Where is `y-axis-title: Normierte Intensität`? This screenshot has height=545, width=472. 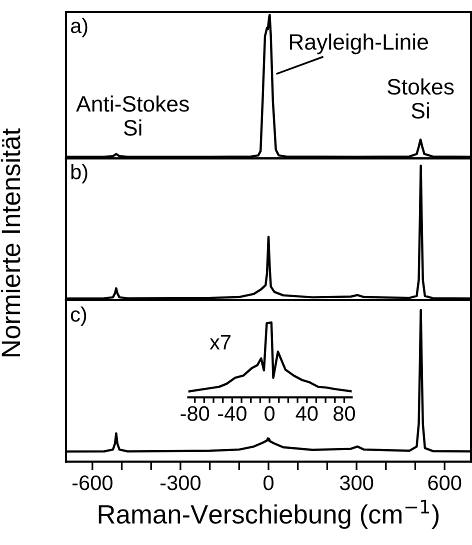 y-axis-title: Normierte Intensität is located at coordinates (10, 242).